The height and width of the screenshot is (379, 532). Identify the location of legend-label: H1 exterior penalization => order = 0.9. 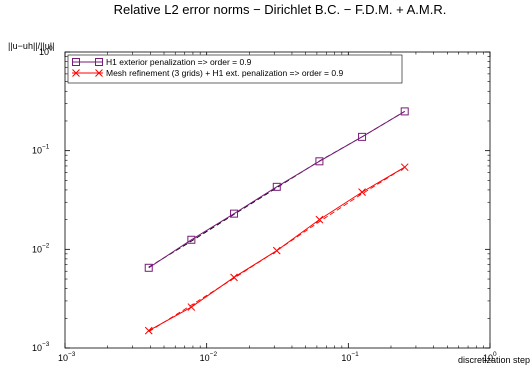
(179, 62).